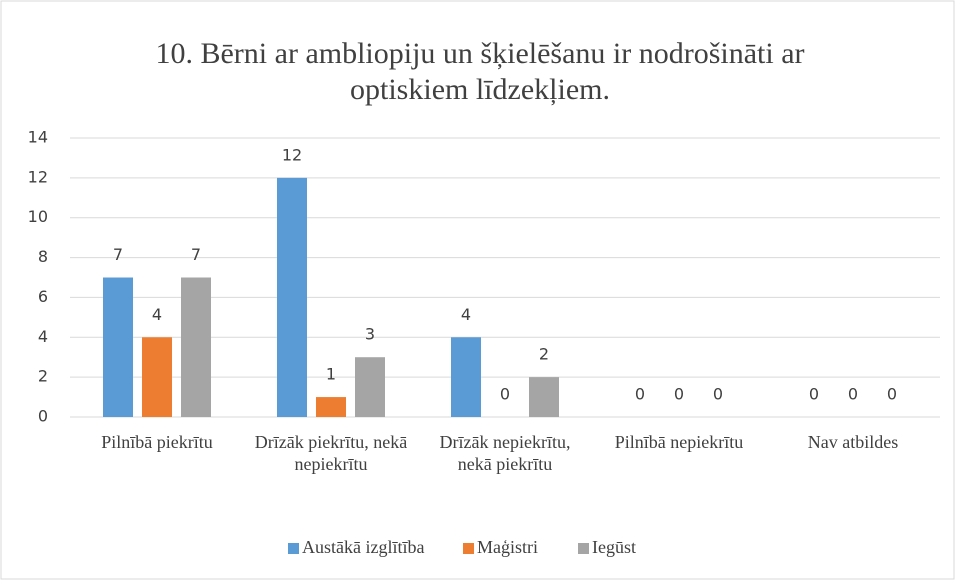 The width and height of the screenshot is (956, 581). I want to click on data-label: 12, so click(292, 154).